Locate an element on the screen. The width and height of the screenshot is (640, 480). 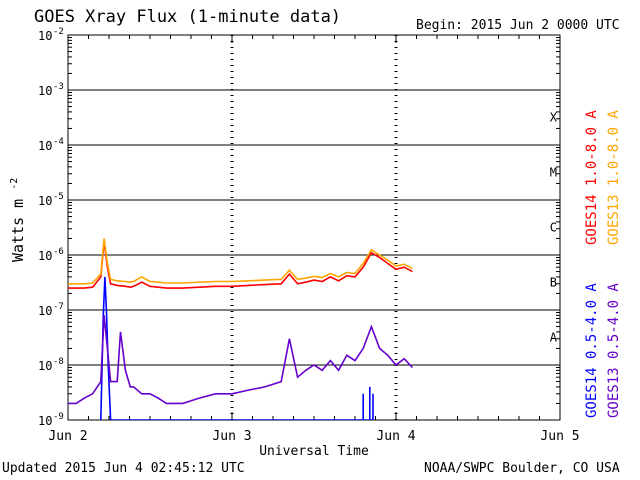
y-tick-exponent: -8 is located at coordinates (58, 362).